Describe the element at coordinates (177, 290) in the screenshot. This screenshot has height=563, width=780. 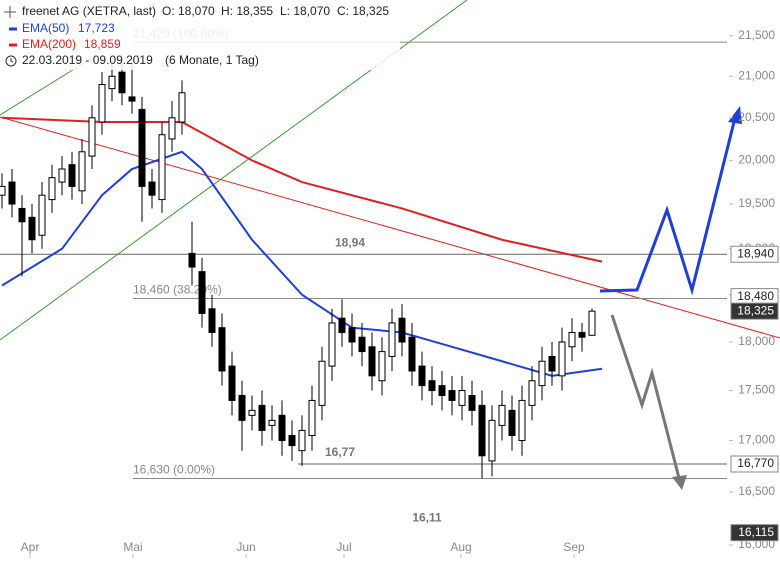
I see `fib-label: 18,460 (38.20%)` at that location.